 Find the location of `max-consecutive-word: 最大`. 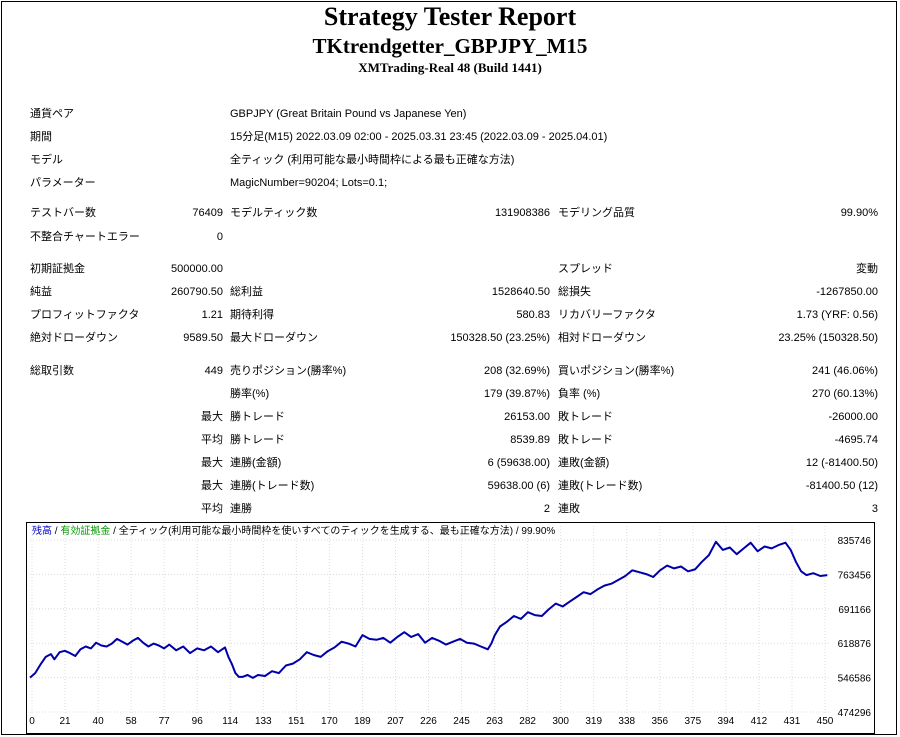

max-consecutive-word: 最大 is located at coordinates (212, 463).